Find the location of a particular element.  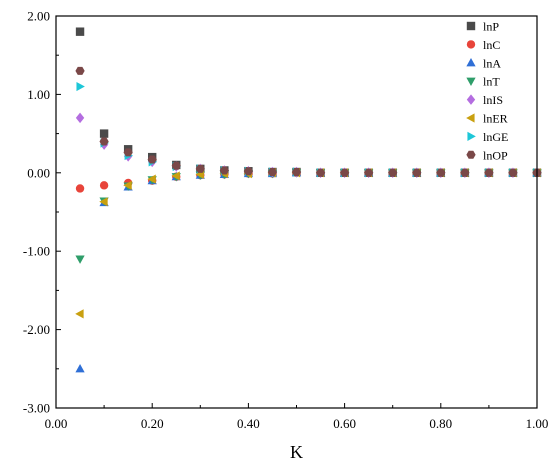

x-tick-label: 0.20 is located at coordinates (152, 423).